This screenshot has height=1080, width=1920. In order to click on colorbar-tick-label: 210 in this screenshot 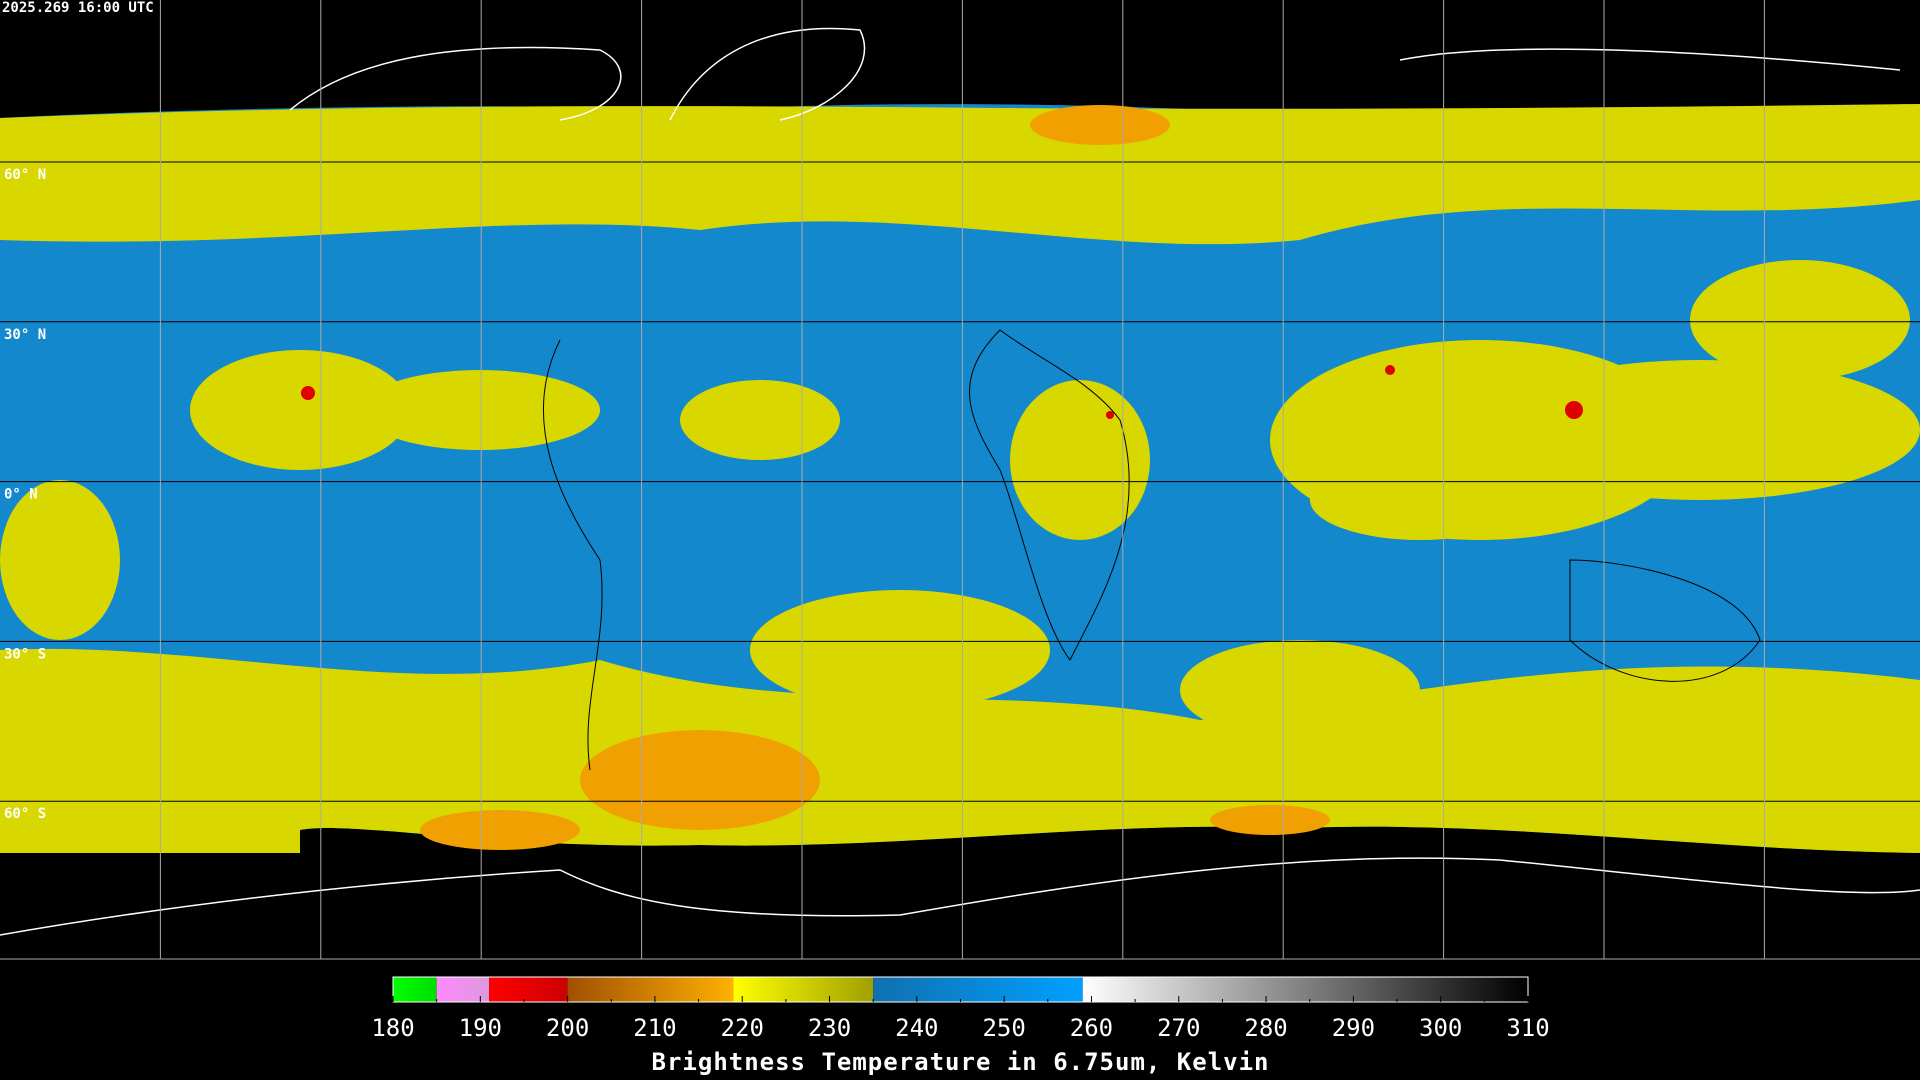, I will do `click(654, 1028)`.